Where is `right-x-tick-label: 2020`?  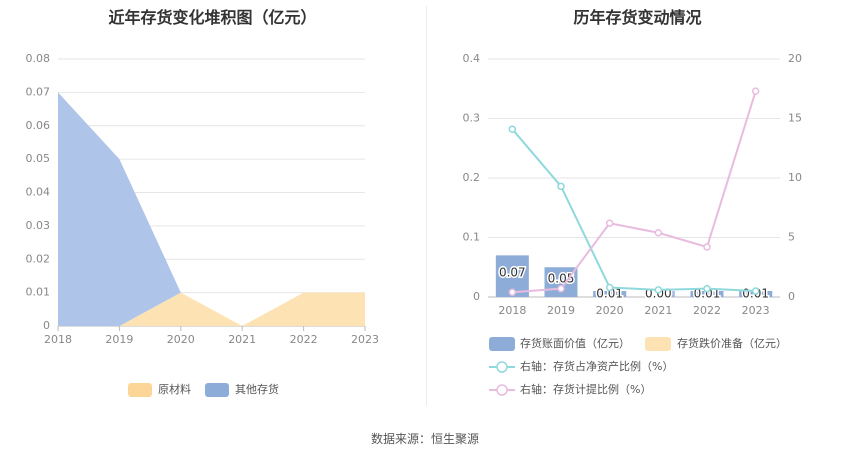
right-x-tick-label: 2020 is located at coordinates (610, 310).